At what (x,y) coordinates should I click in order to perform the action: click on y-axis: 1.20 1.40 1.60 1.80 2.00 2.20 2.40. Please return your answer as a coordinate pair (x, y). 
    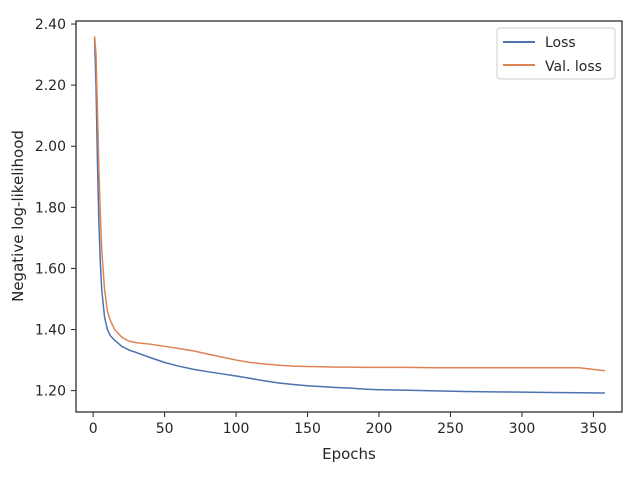
    Looking at the image, I should click on (55, 208).